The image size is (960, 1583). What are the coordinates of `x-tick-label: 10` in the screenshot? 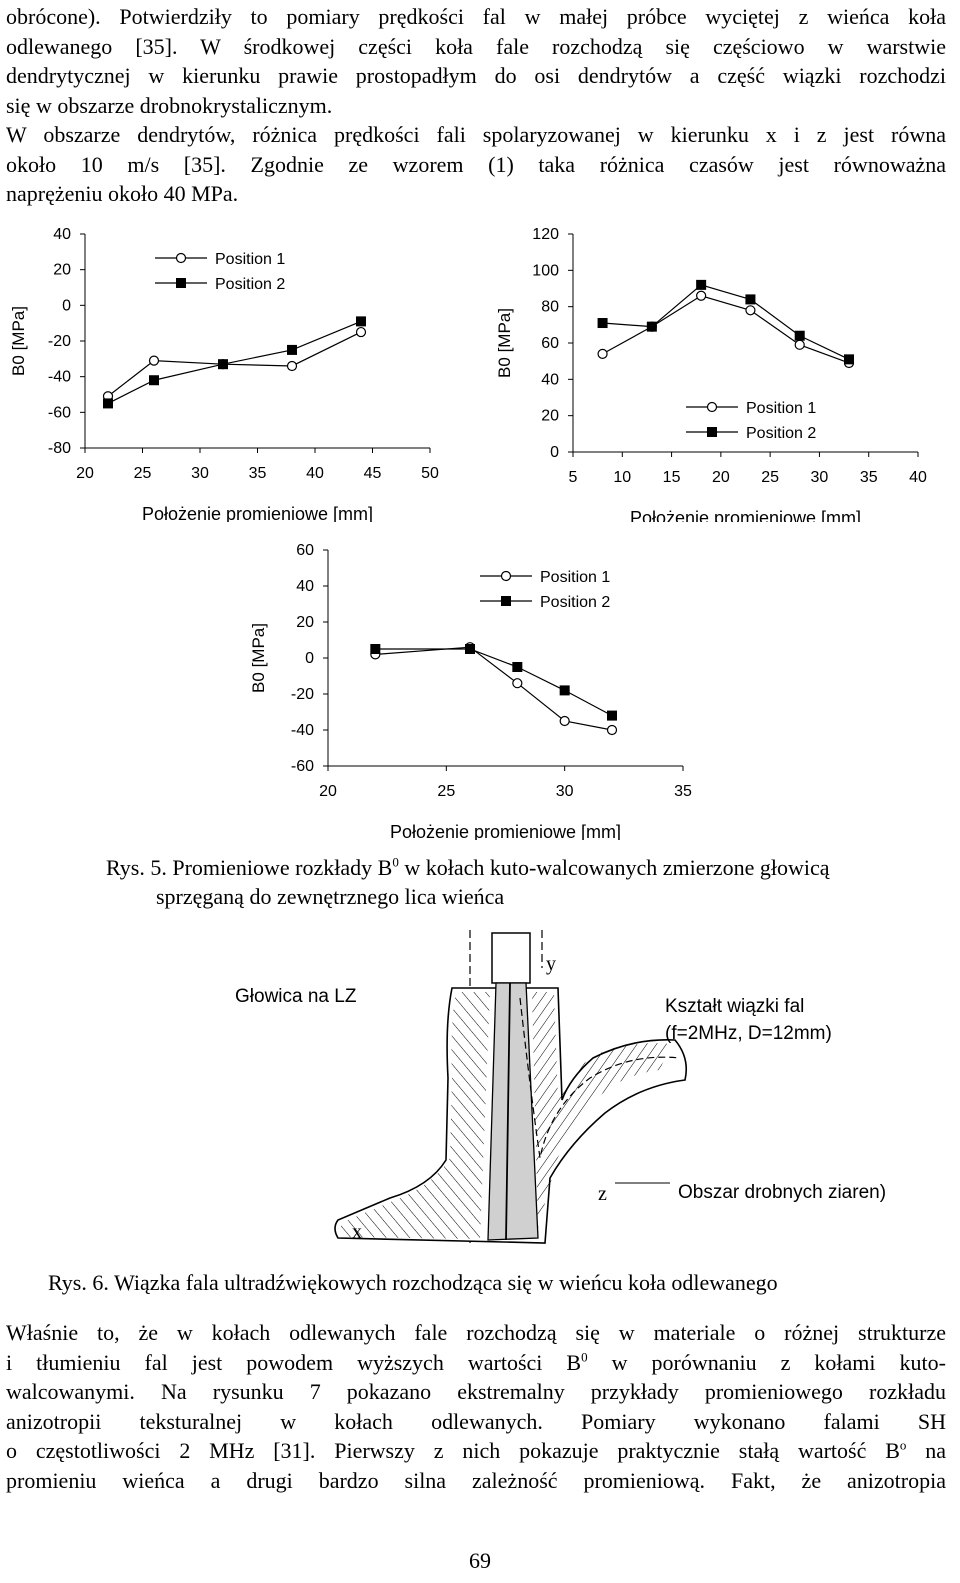 It's located at (622, 477).